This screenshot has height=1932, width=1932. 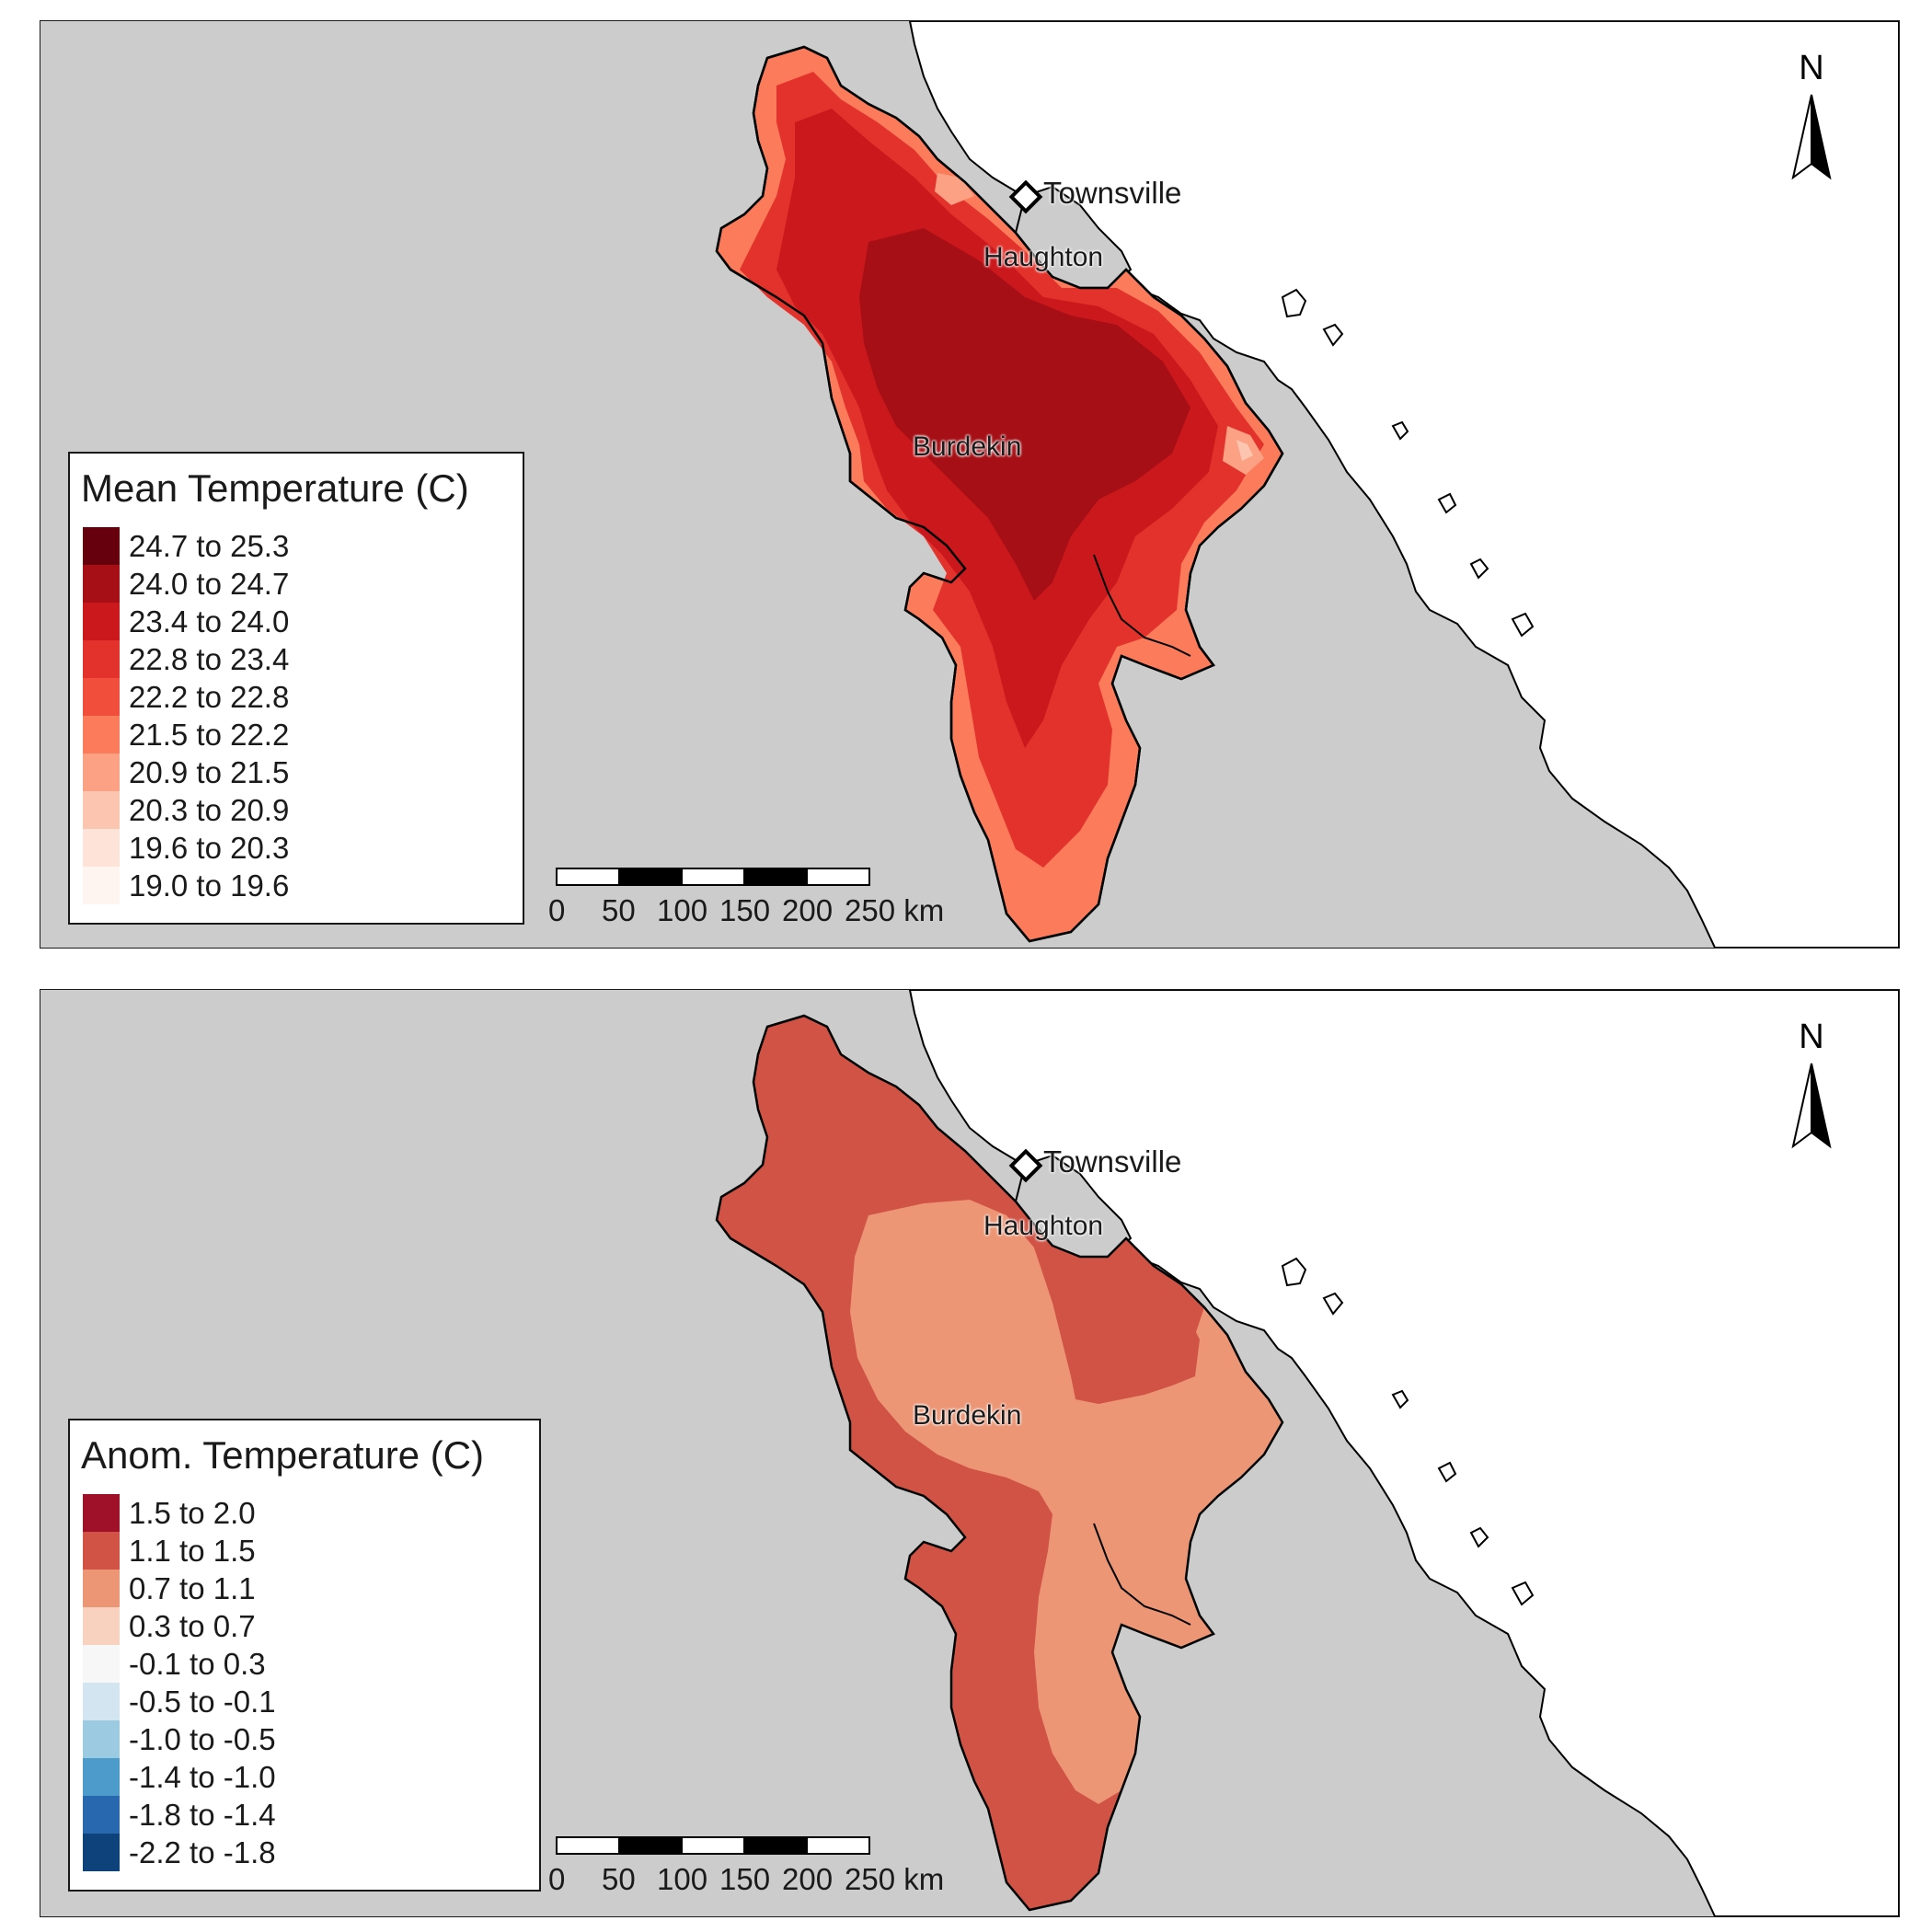 I want to click on scale-bar: 0 50 100 150 200 250 km, so click(x=746, y=1873).